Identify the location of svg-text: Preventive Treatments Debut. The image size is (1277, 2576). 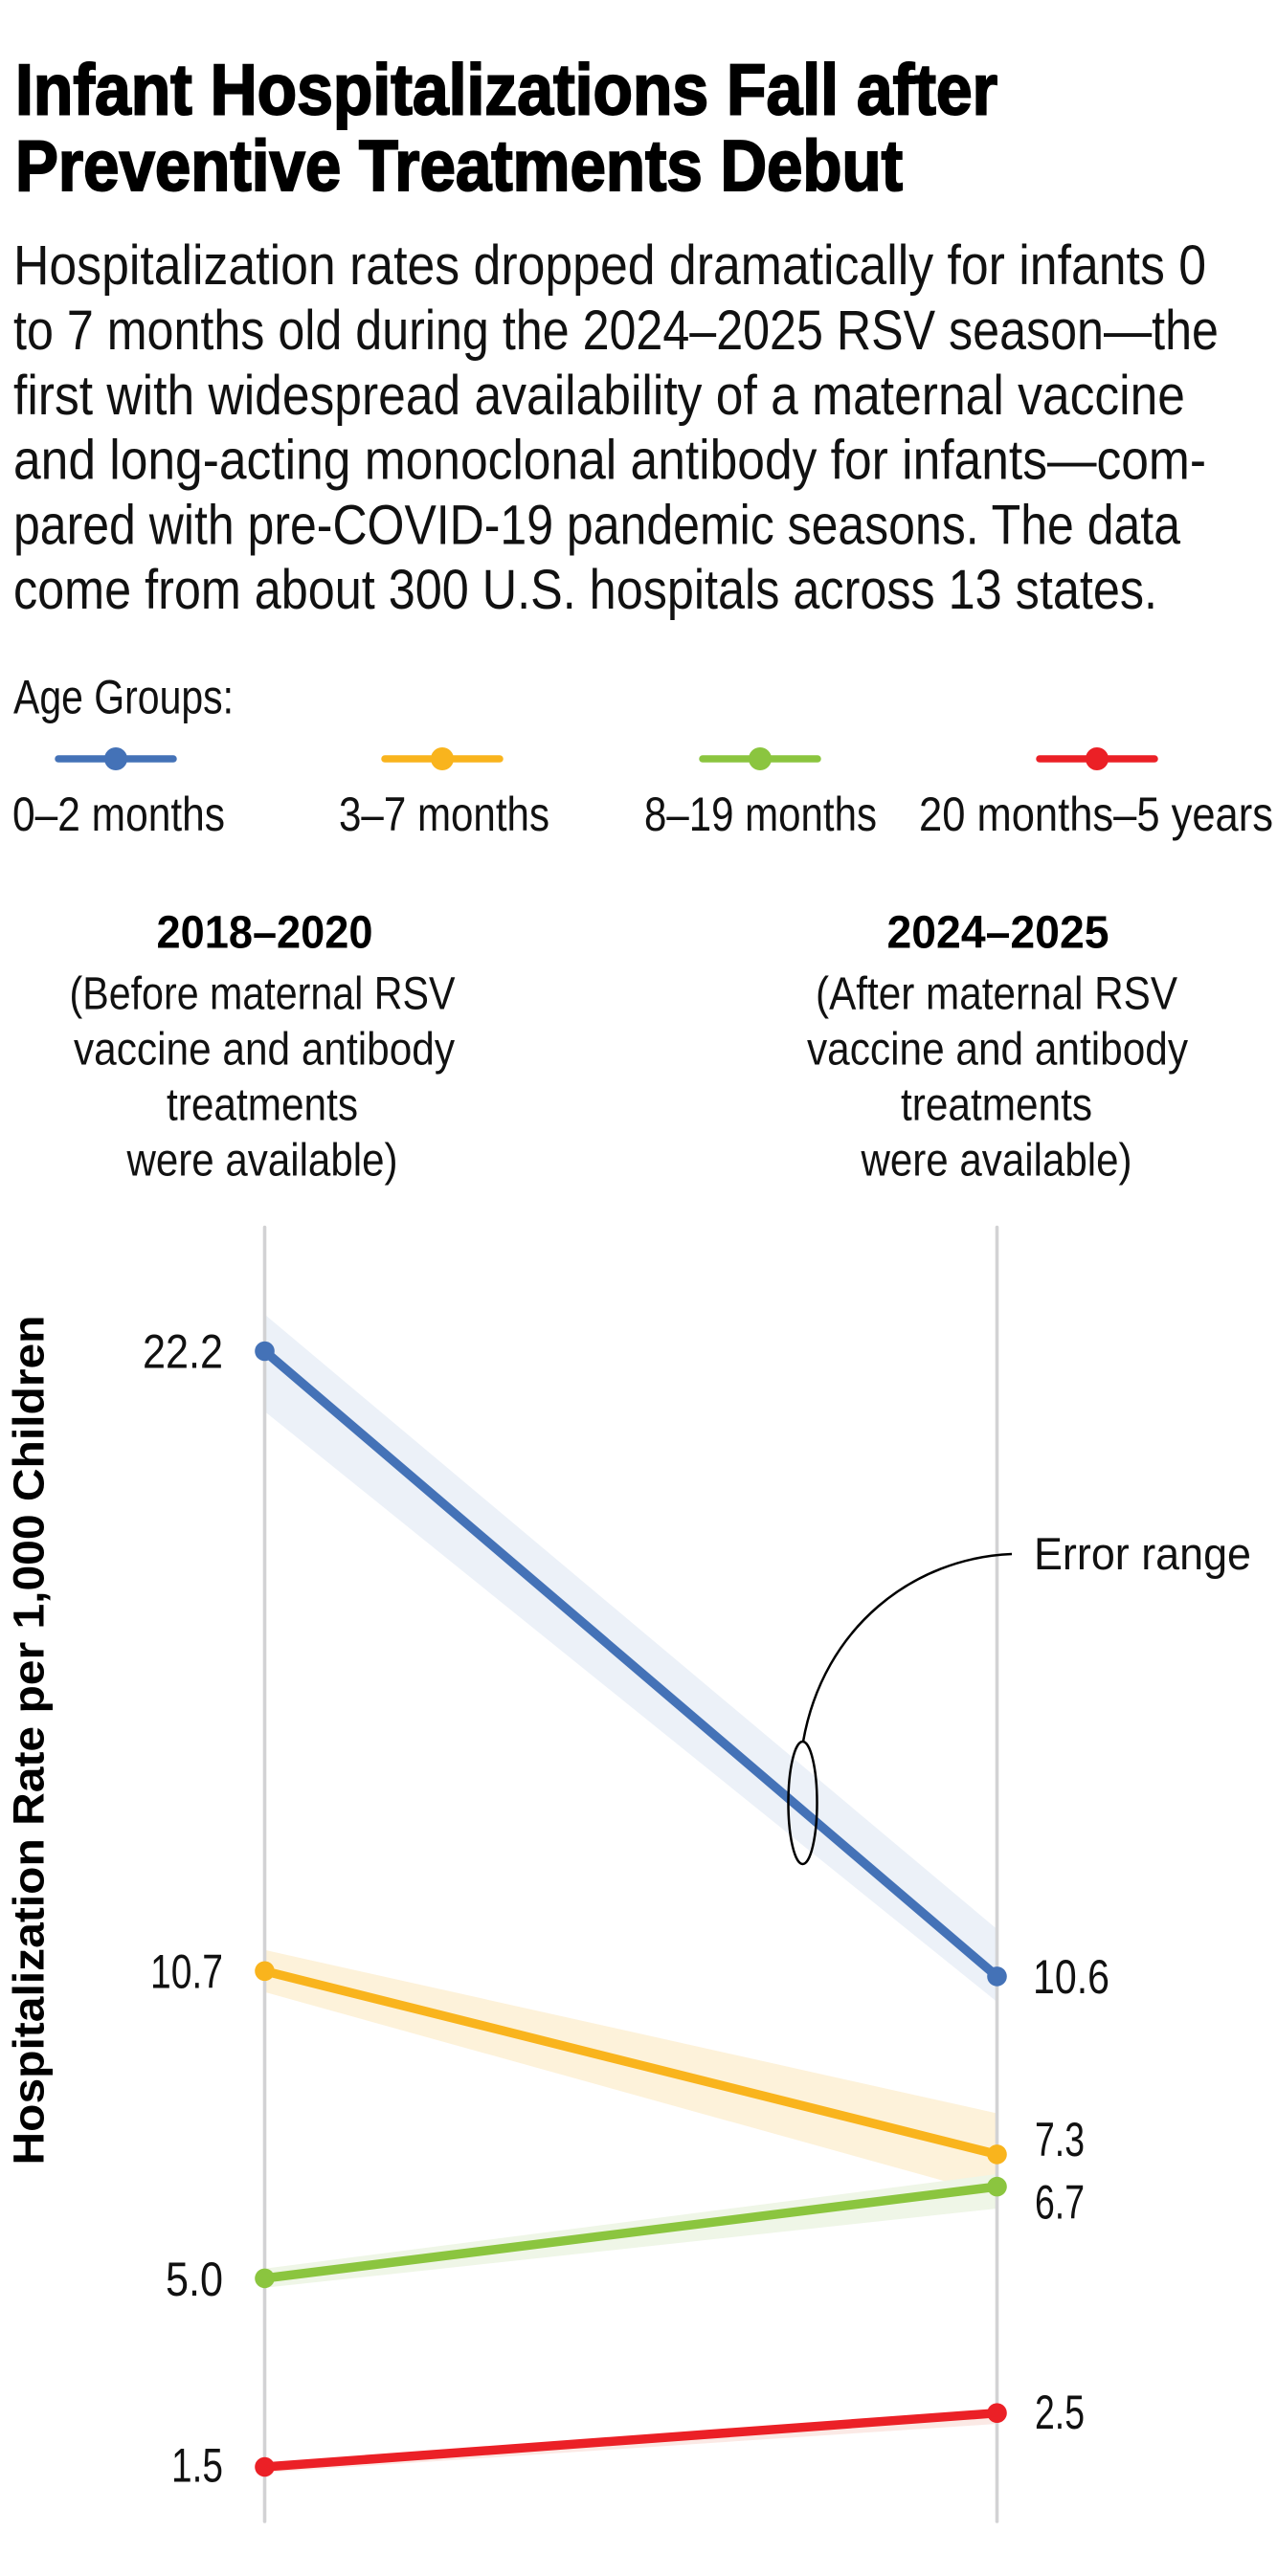
(459, 165).